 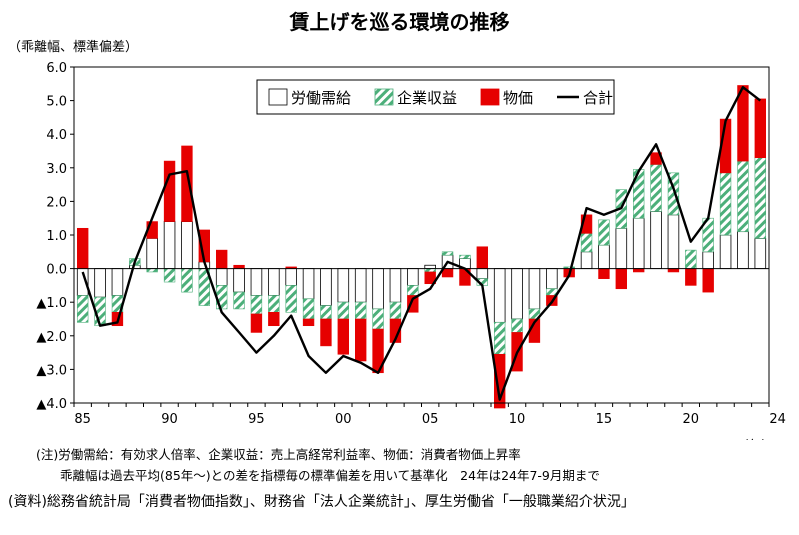 What do you see at coordinates (430, 419) in the screenshot?
I see `x-tick-label: 05` at bounding box center [430, 419].